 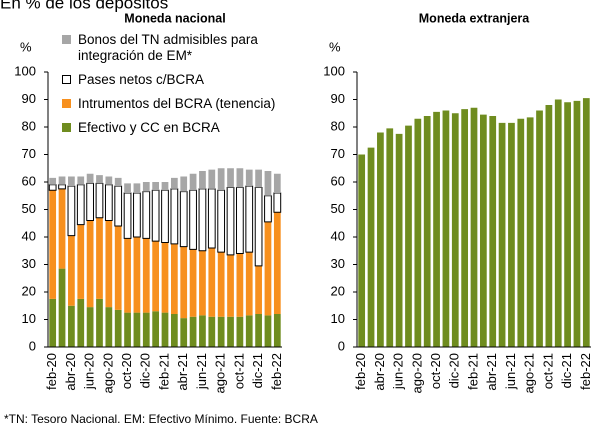 I want to click on x-tick-label: feb-22, so click(x=276, y=371).